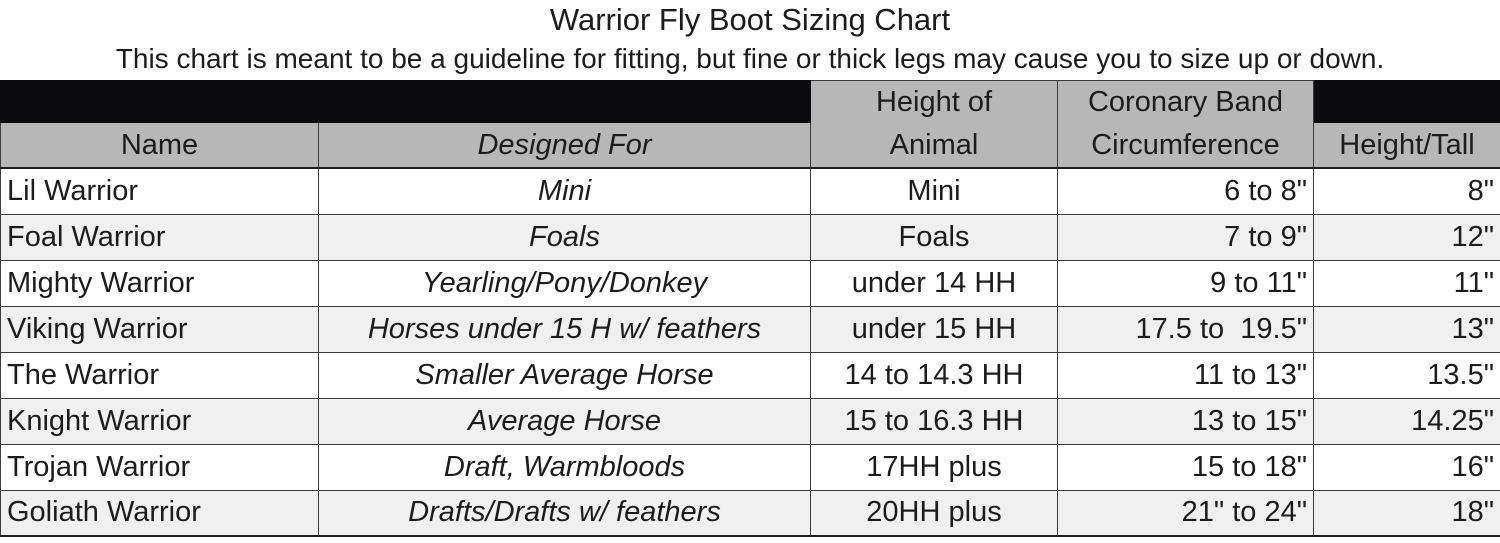 This screenshot has height=543, width=1500. Describe the element at coordinates (1406, 237) in the screenshot. I see `cell-height-tall: 12"` at that location.